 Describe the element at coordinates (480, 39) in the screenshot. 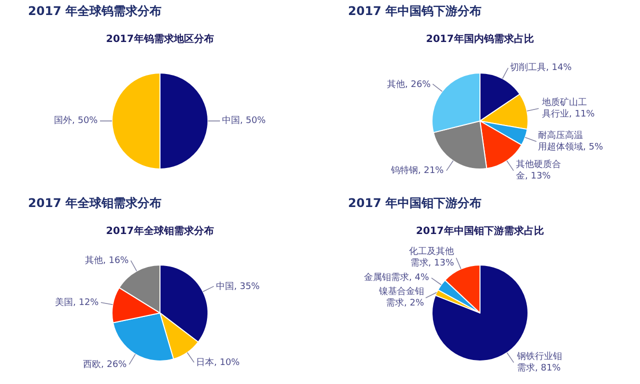

I see `chart-subtitle: 2017年国内钨需求占比` at that location.